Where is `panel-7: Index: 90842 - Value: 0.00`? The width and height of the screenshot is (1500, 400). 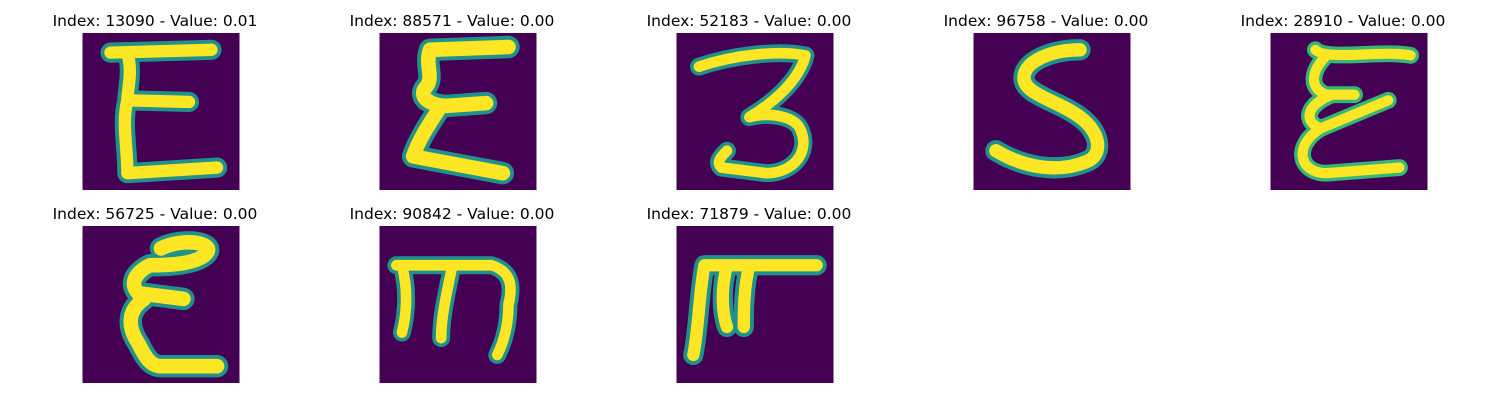
panel-7: Index: 90842 - Value: 0.00 is located at coordinates (452, 299).